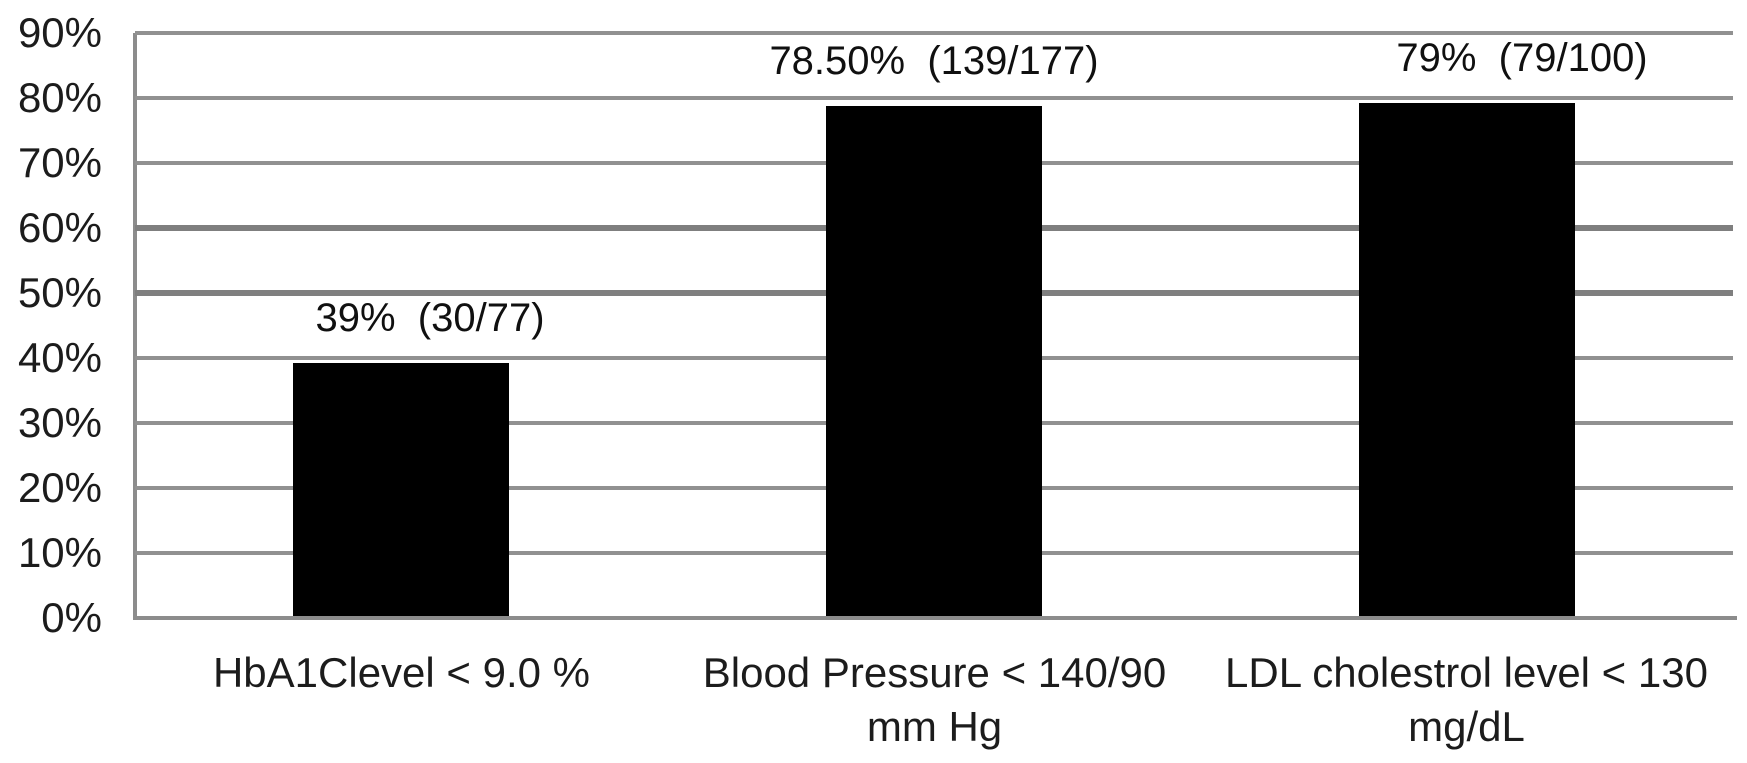 The image size is (1747, 763). I want to click on y-axis-tick-label: 40%, so click(59, 357).